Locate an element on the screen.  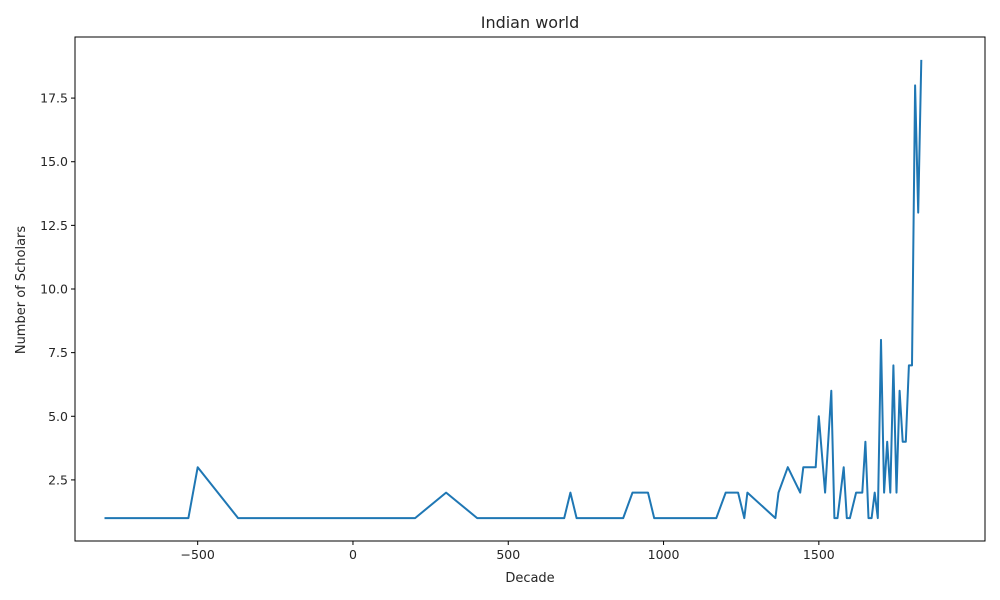
x-tick-label: −500 is located at coordinates (198, 554).